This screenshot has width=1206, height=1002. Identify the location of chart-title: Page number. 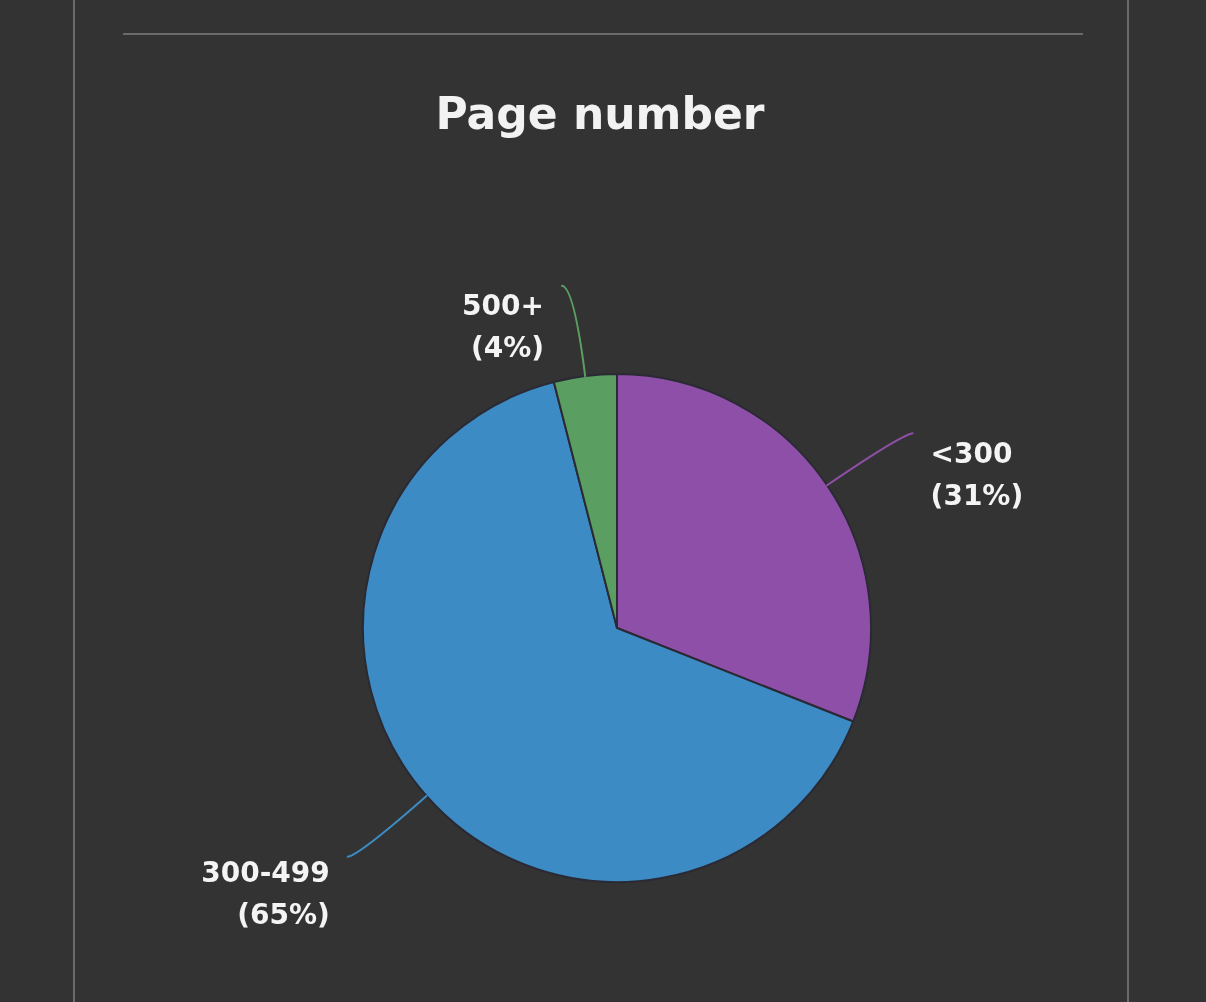
(600, 113).